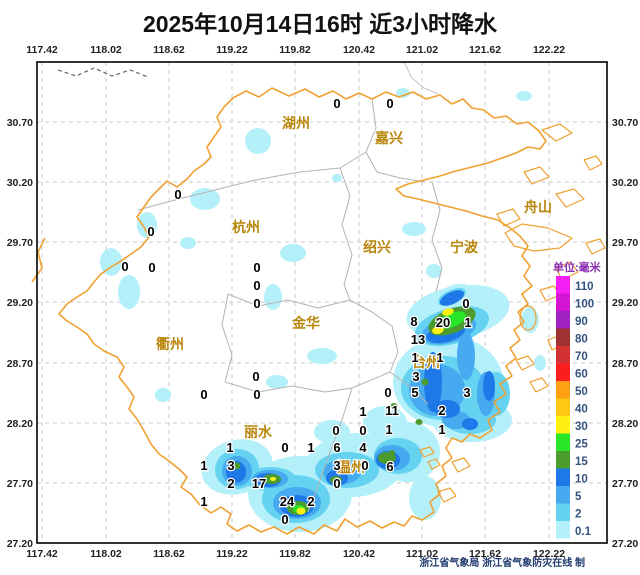  I want to click on city-border-jinhua-lishui, so click(288, 387).